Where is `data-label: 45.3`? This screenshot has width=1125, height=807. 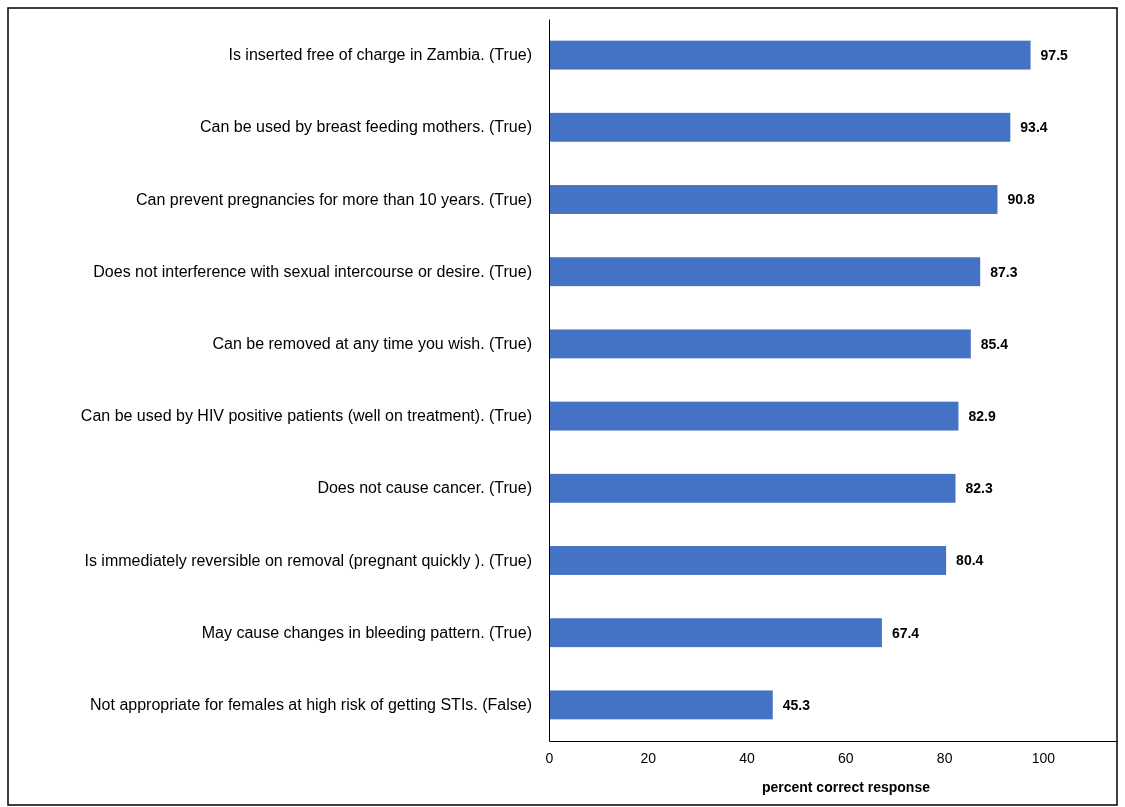 data-label: 45.3 is located at coordinates (796, 704).